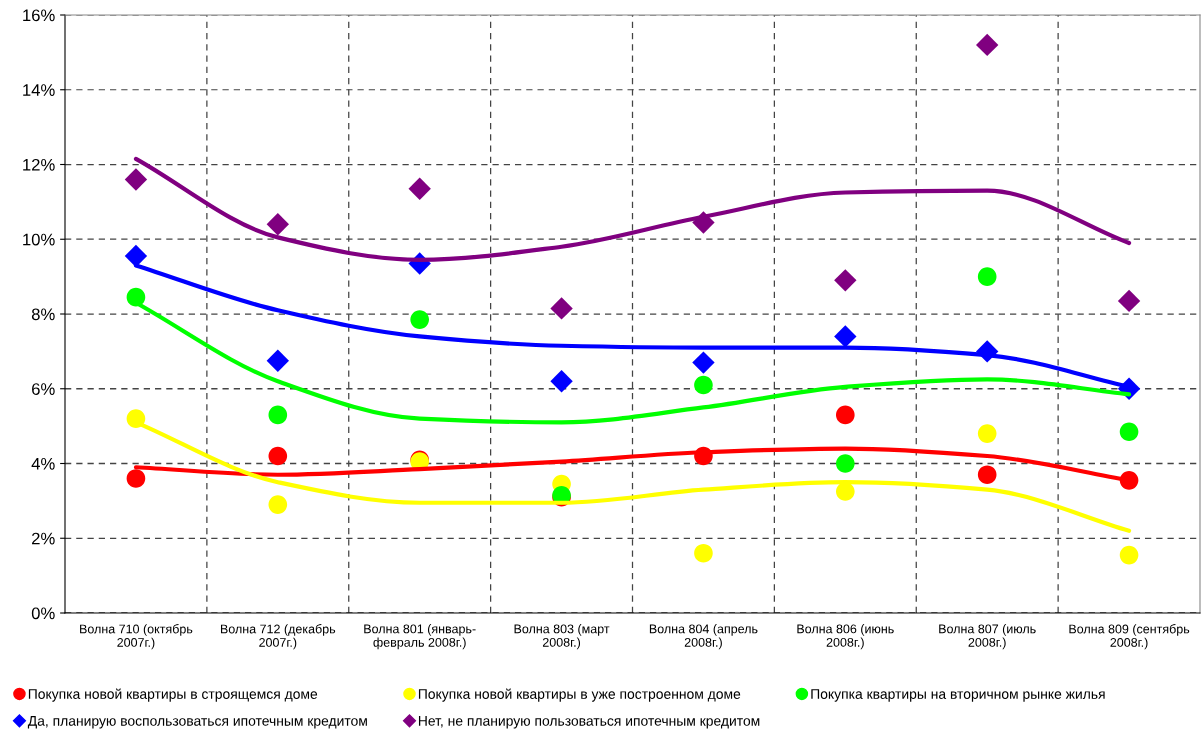 This screenshot has height=733, width=1204. I want to click on y-tick-label: 16%, so click(39, 15).